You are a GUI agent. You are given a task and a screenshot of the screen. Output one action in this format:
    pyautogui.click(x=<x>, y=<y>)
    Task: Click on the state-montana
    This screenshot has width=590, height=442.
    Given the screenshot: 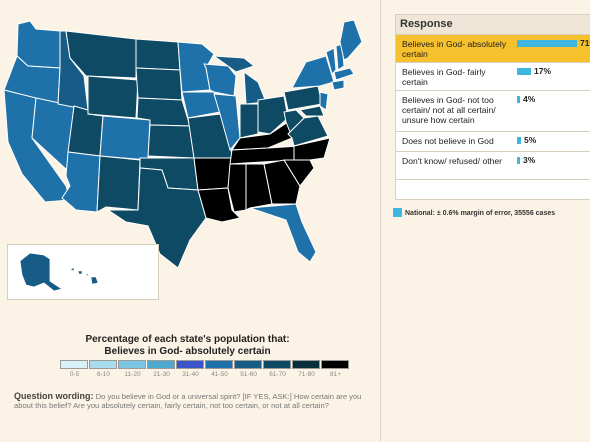 What is the action you would take?
    pyautogui.click(x=101, y=54)
    